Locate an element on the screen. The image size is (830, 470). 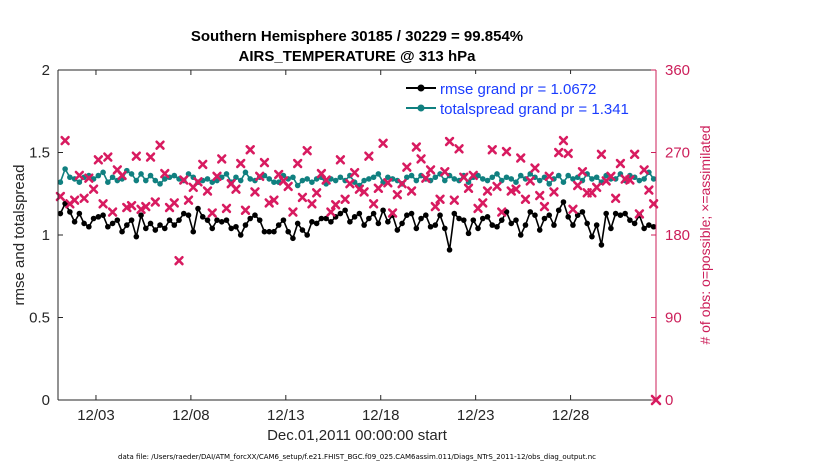
left-tick-label: 0.5 is located at coordinates (39, 318).